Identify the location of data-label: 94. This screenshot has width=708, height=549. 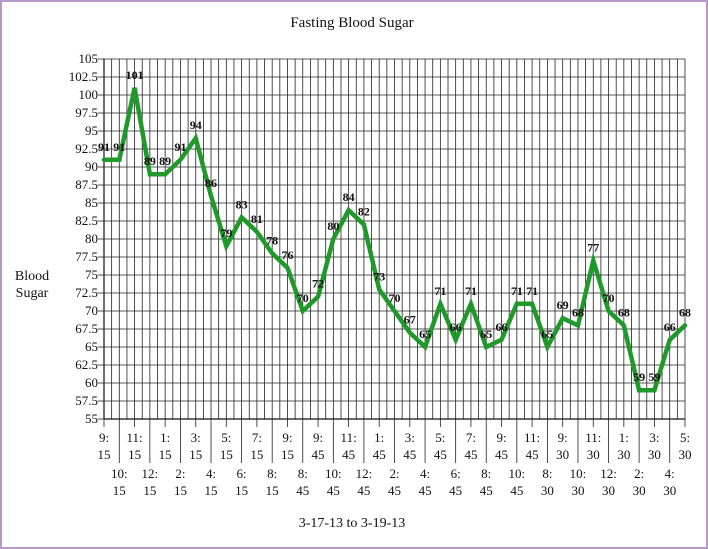
(196, 125).